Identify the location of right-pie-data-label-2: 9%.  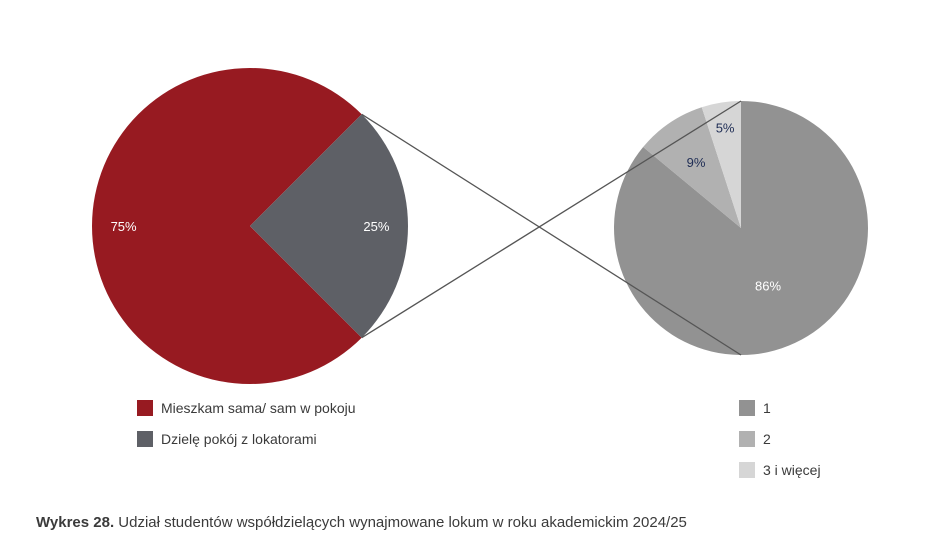
(696, 162).